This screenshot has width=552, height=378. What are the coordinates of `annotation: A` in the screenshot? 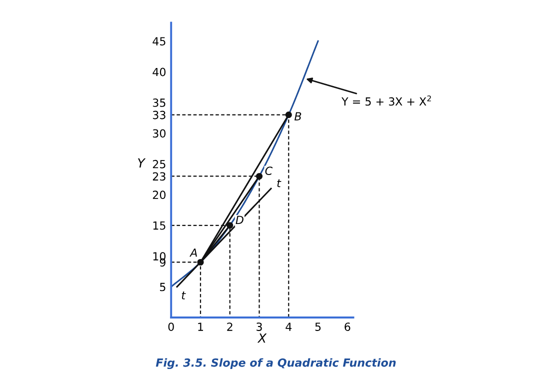 It's located at (193, 252).